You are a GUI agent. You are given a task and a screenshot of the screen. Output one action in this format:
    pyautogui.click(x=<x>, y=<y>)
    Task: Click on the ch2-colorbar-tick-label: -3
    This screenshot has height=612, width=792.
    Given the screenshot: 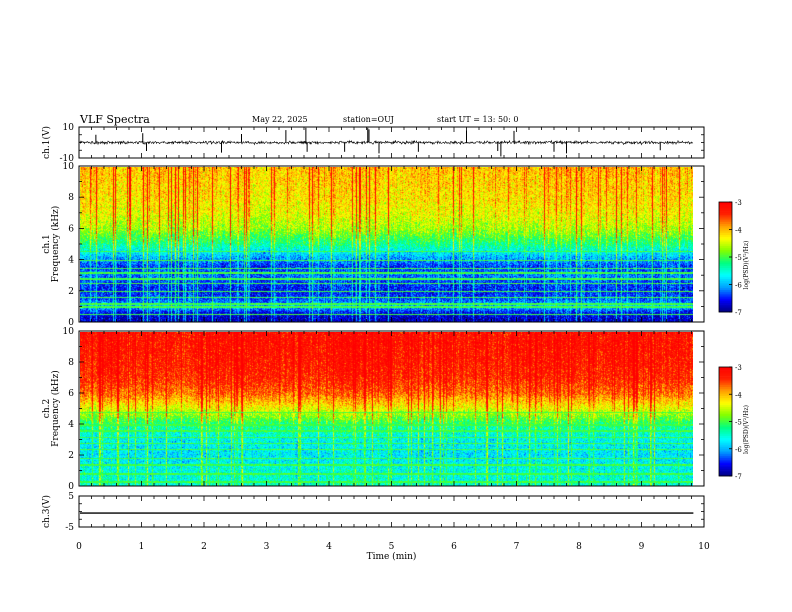 What is the action you would take?
    pyautogui.click(x=738, y=368)
    